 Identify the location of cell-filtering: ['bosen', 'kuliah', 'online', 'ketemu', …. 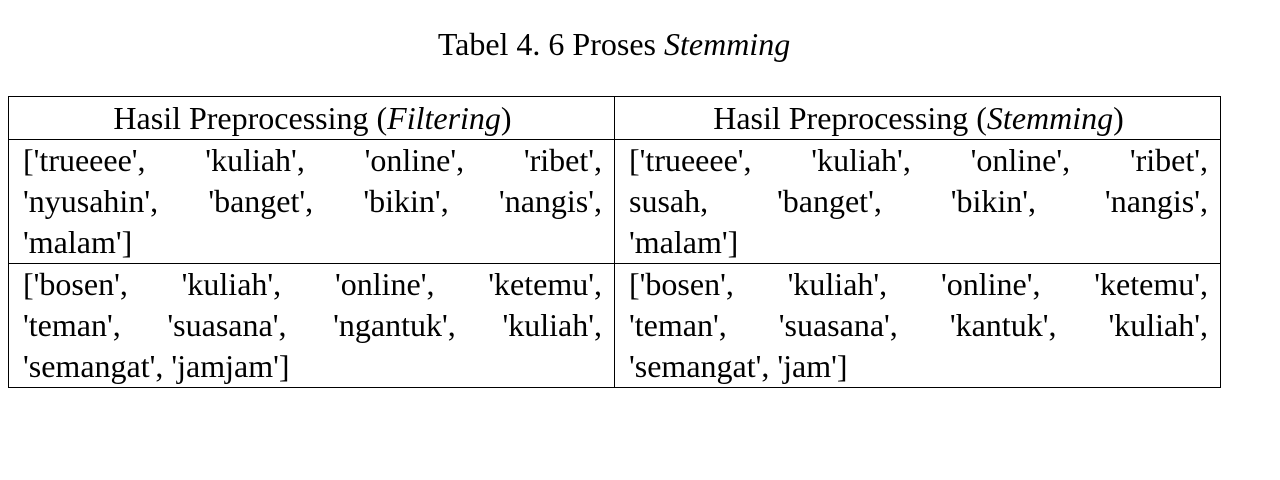
(311, 325).